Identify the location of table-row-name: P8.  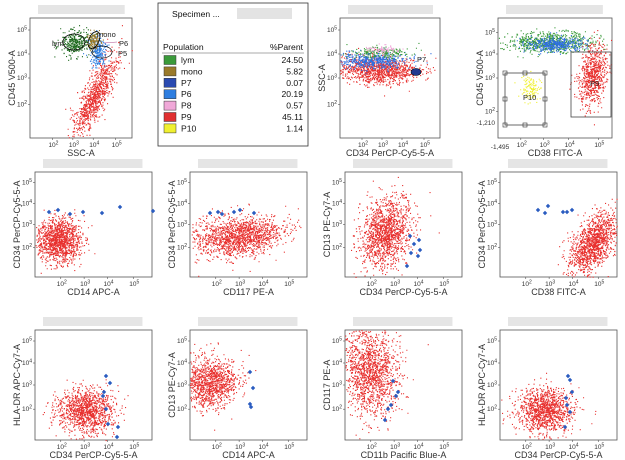
(186, 106).